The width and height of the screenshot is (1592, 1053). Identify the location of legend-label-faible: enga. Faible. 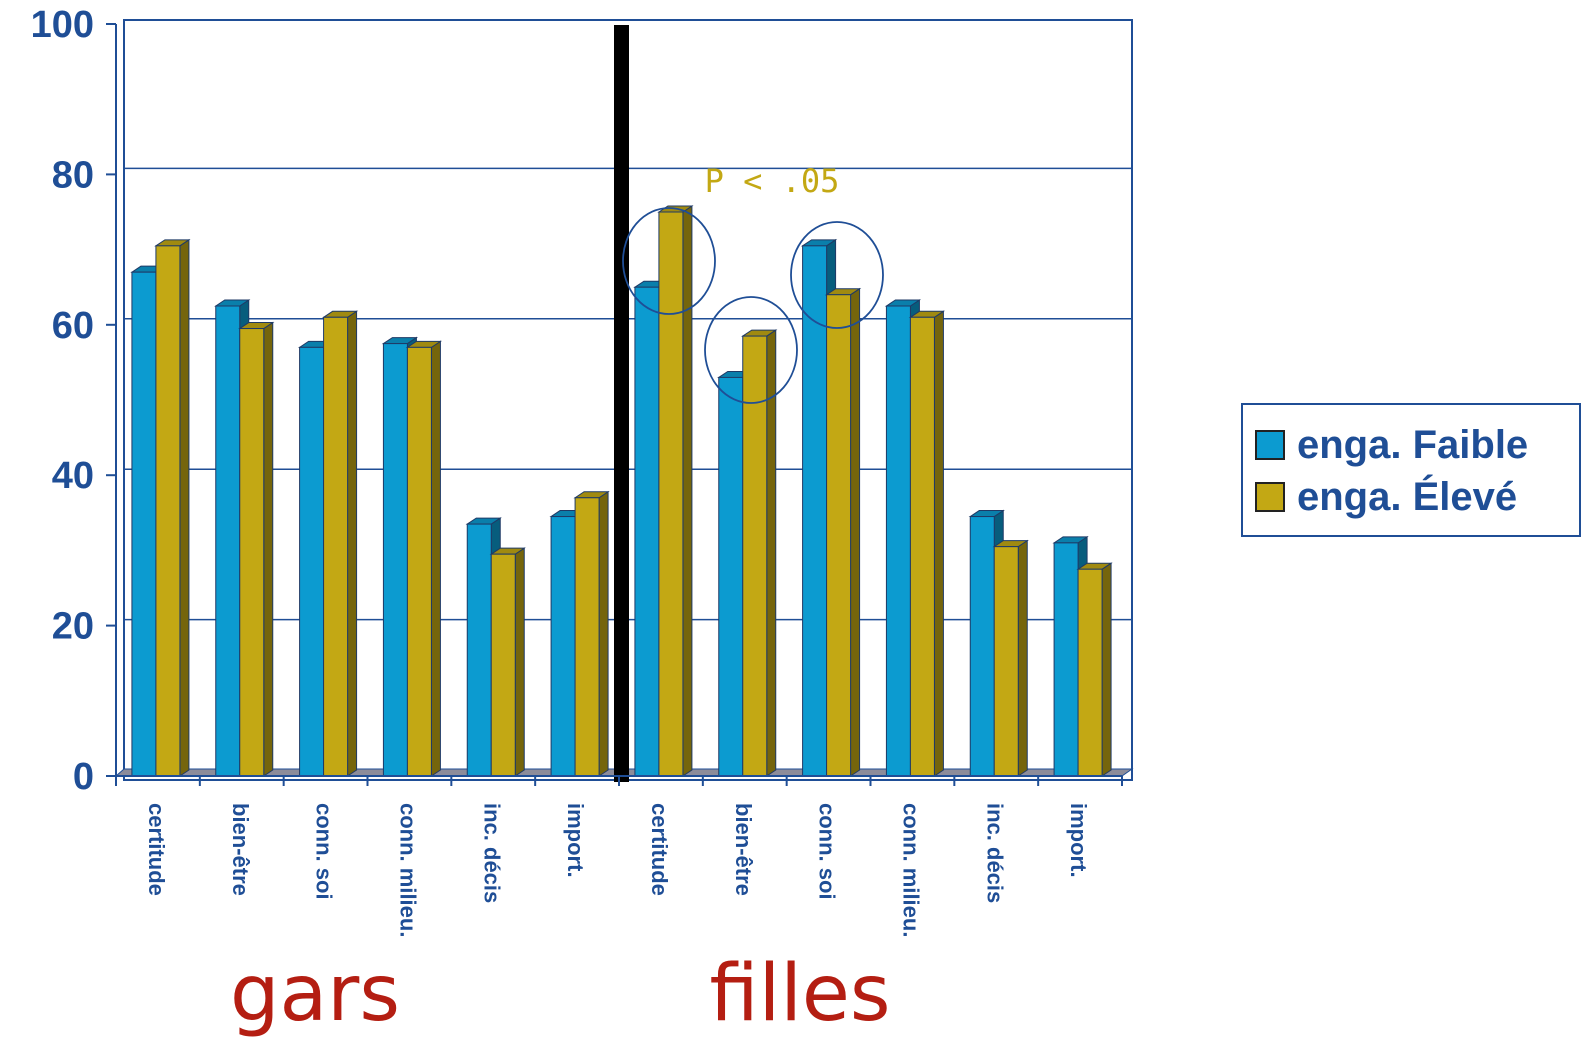
(1413, 444).